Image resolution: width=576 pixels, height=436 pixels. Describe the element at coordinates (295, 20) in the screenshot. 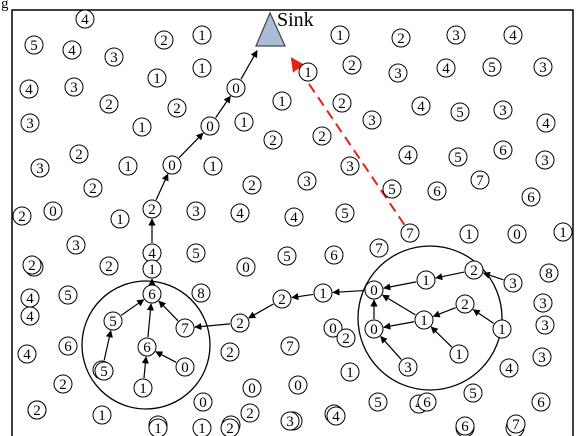

I see `sink-label: Sink` at that location.